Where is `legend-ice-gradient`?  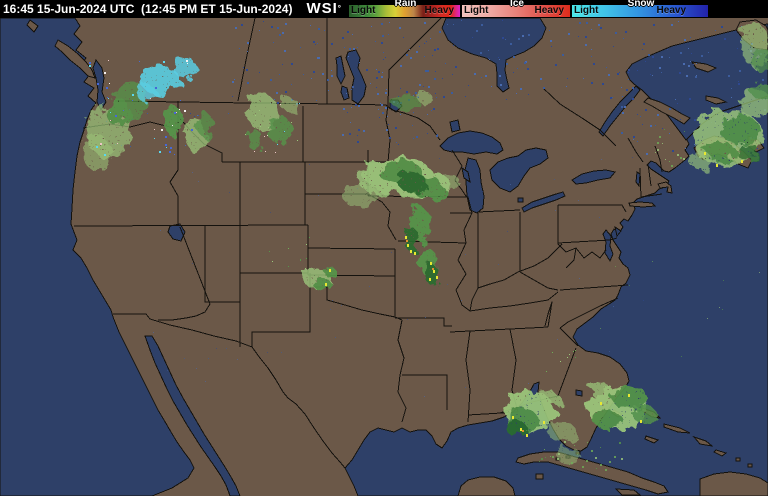 legend-ice-gradient is located at coordinates (516, 11).